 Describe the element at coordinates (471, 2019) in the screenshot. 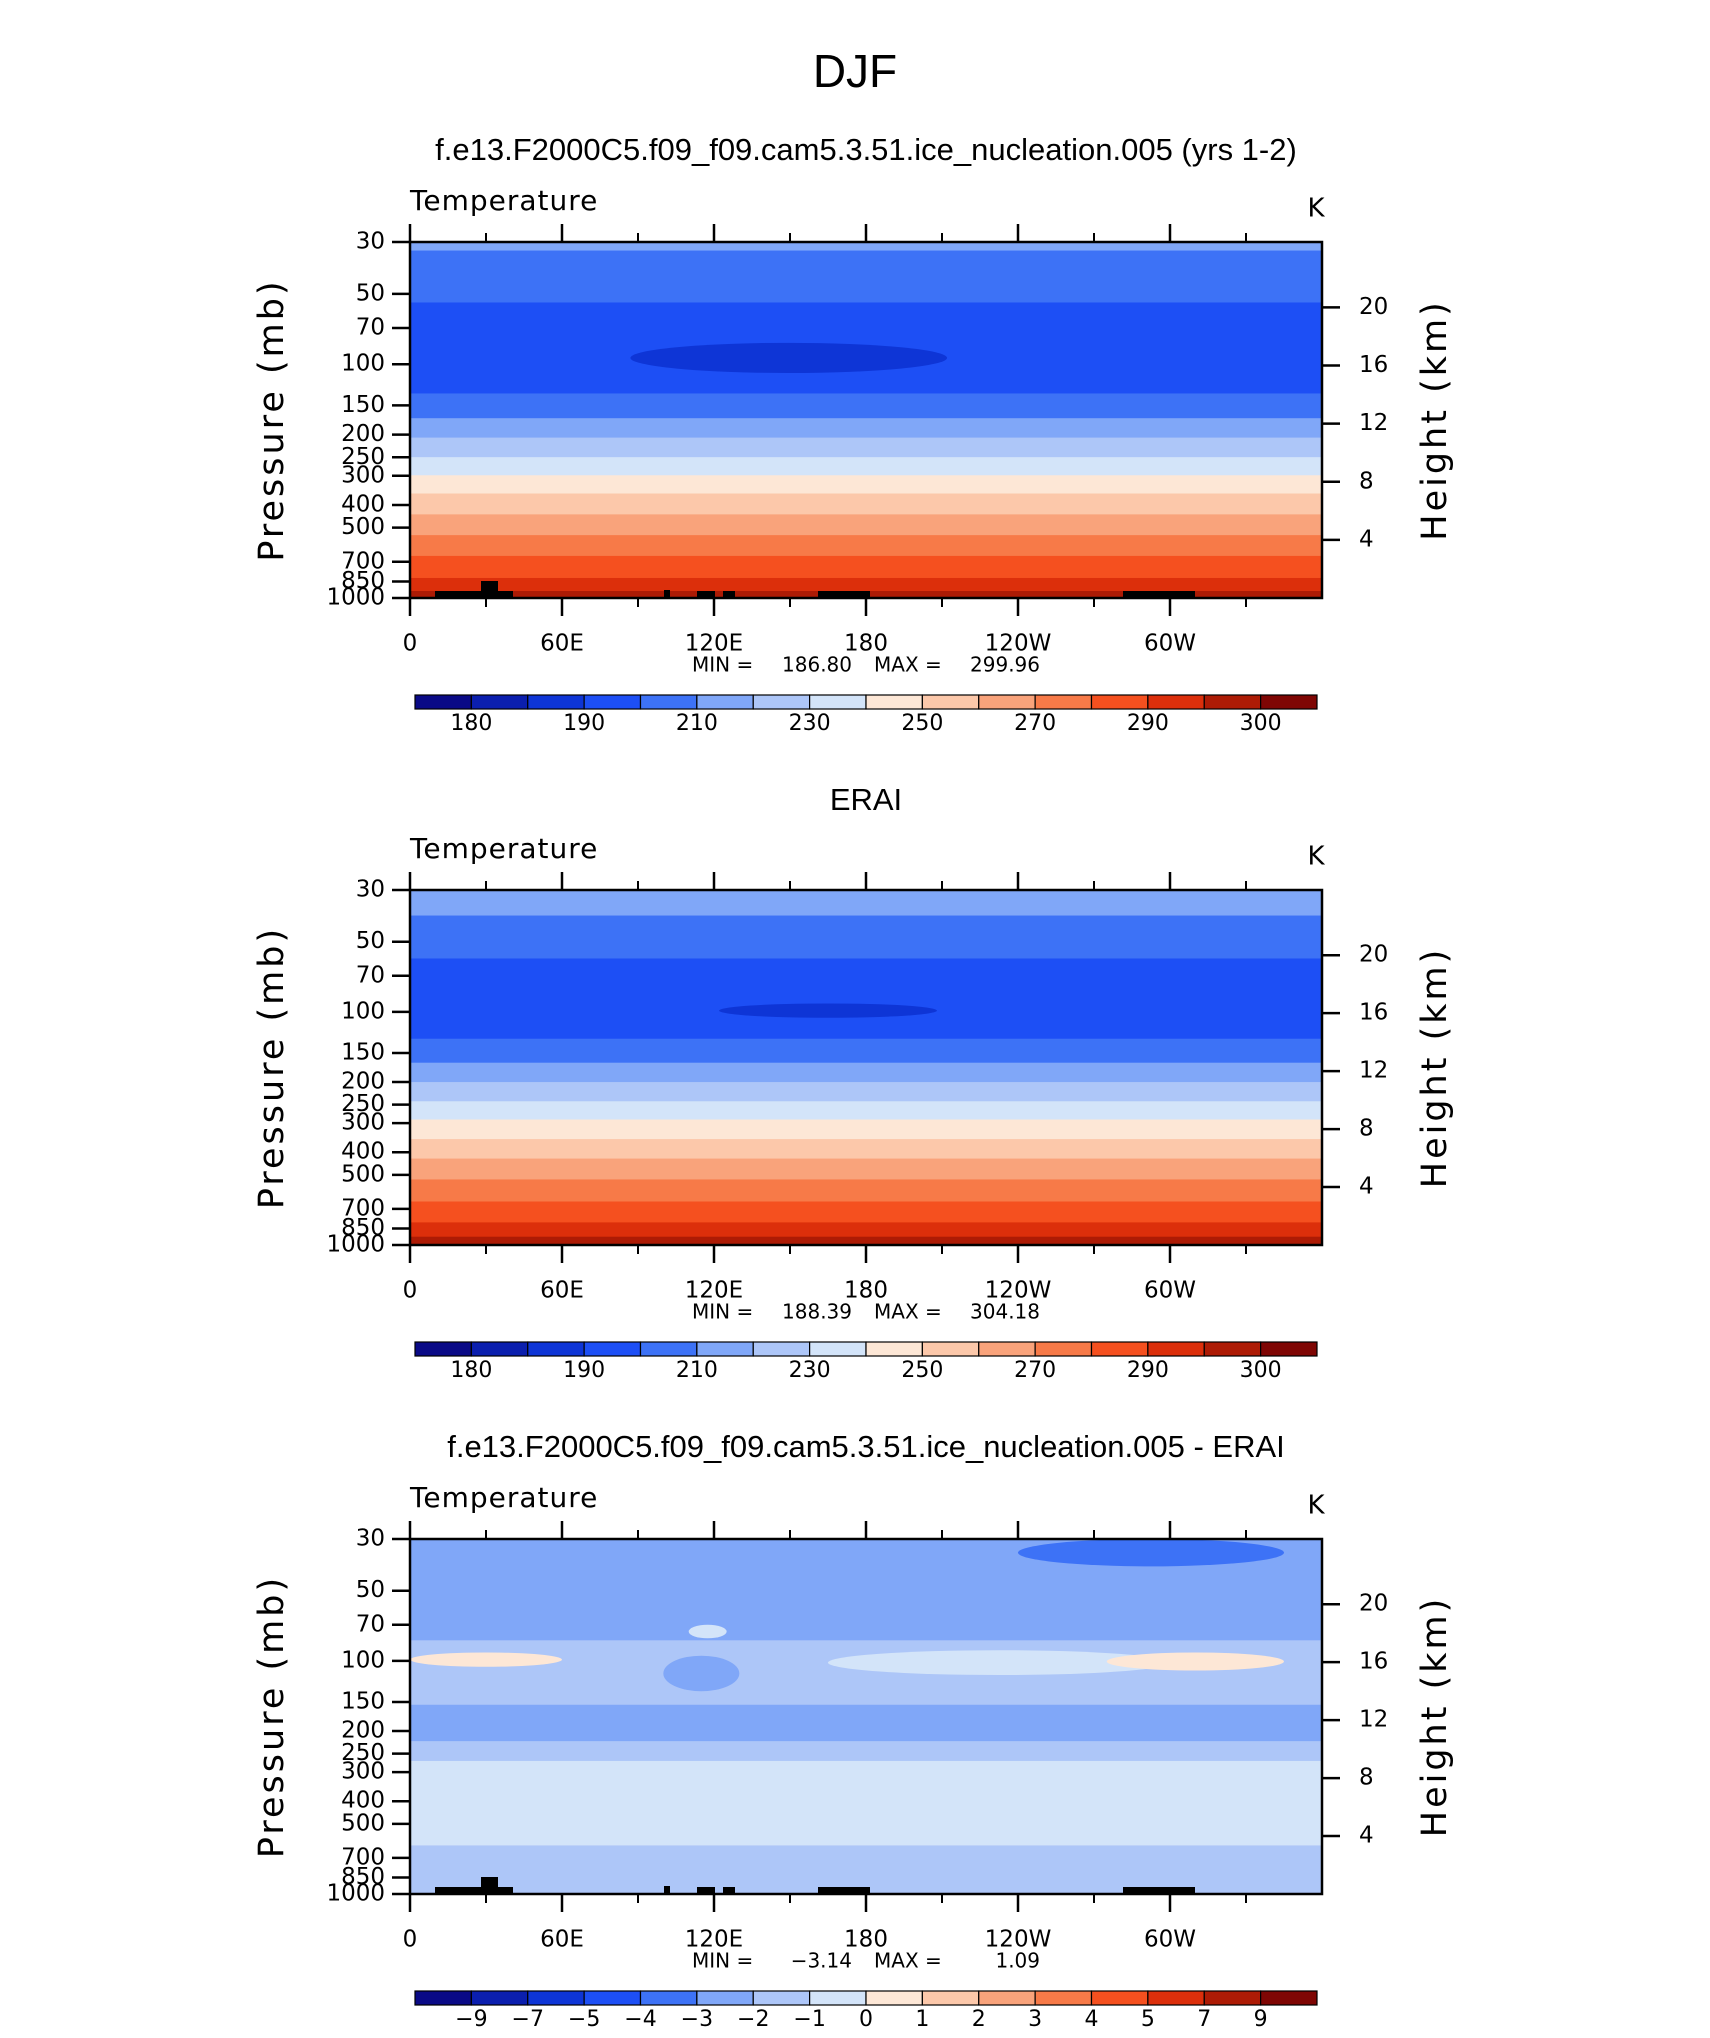

I see `colorbar-label: −9` at that location.